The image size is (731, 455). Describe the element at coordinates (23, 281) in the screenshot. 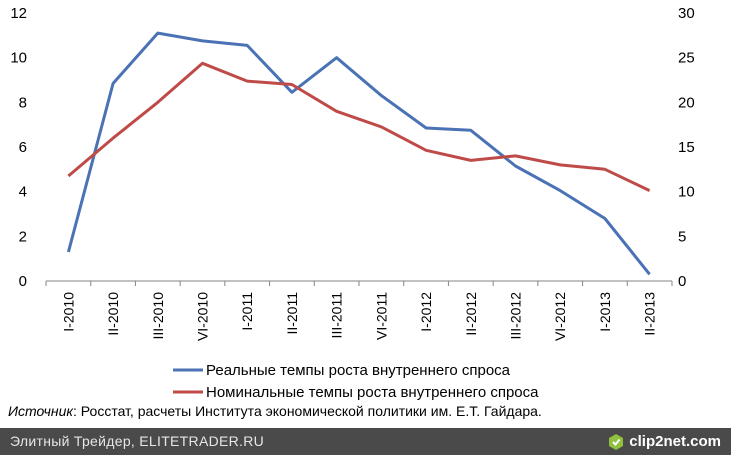

I see `left-axis-tick-label: 0` at that location.